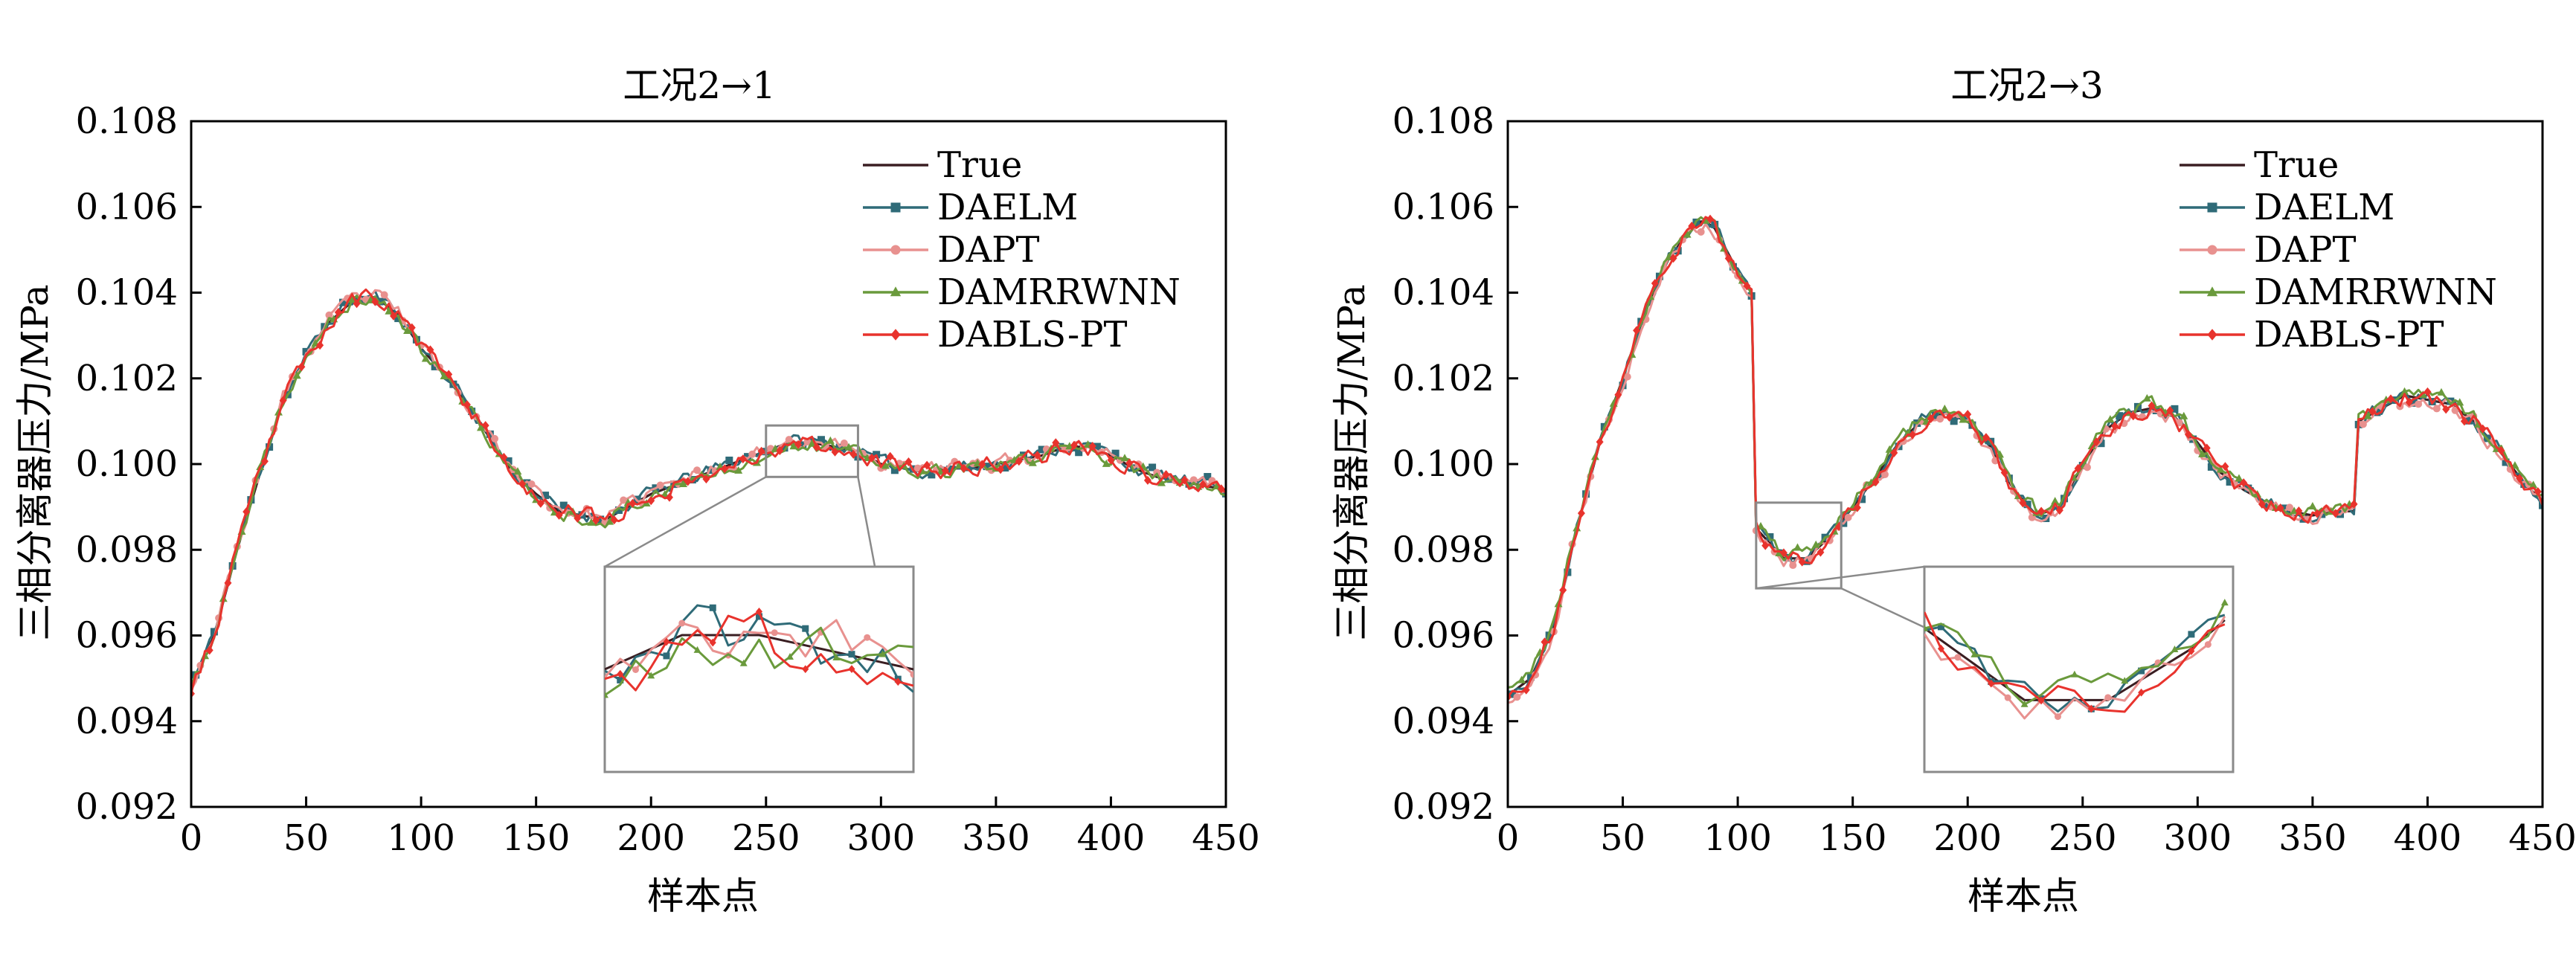  I want to click on inset-frame, so click(759, 669).